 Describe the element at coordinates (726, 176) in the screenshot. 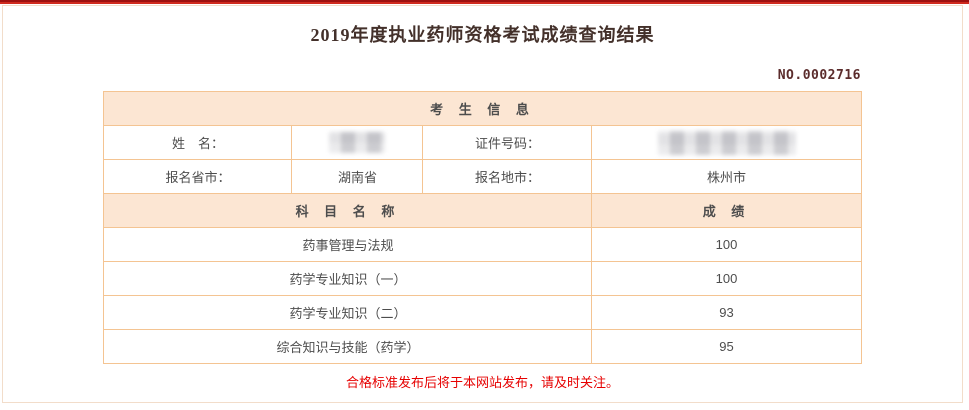

I see `city-value: 株州市` at that location.